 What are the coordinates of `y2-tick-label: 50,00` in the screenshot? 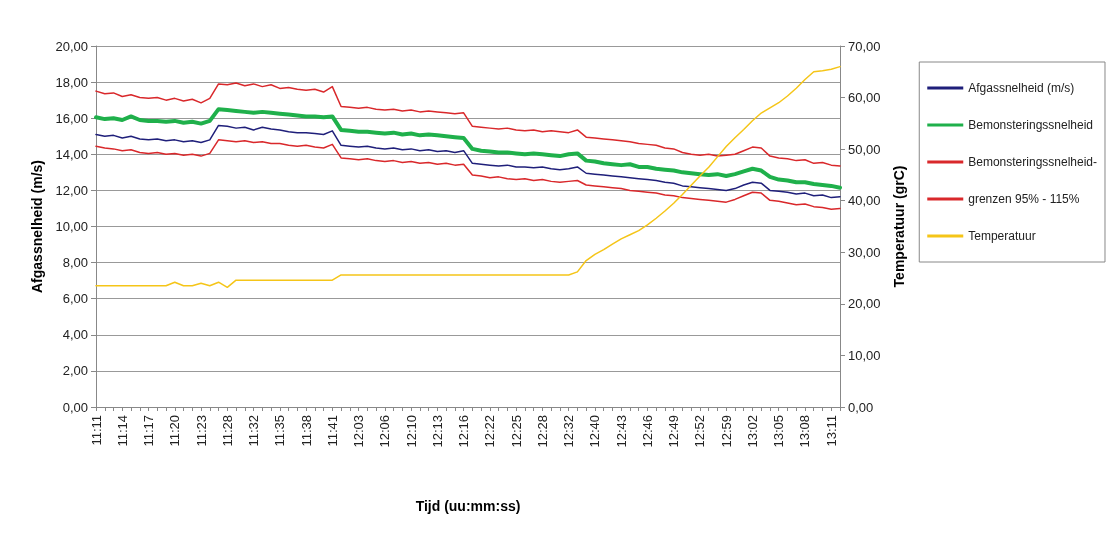 It's located at (864, 149).